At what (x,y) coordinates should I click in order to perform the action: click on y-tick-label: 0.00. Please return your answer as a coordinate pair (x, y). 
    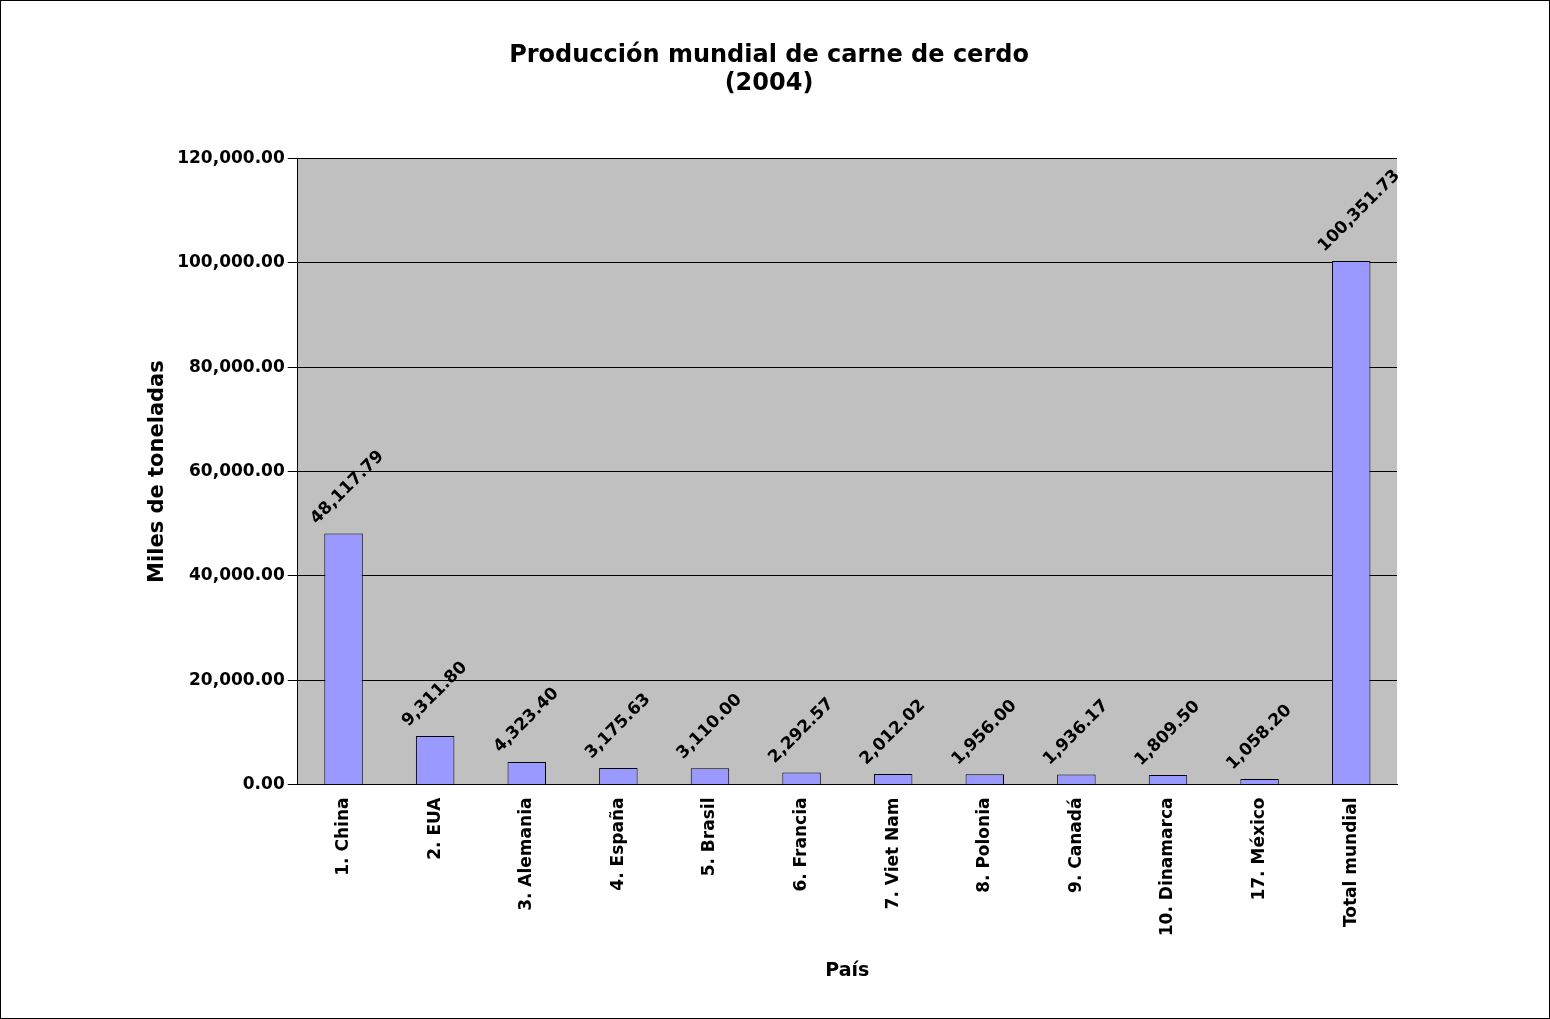
    Looking at the image, I should click on (263, 782).